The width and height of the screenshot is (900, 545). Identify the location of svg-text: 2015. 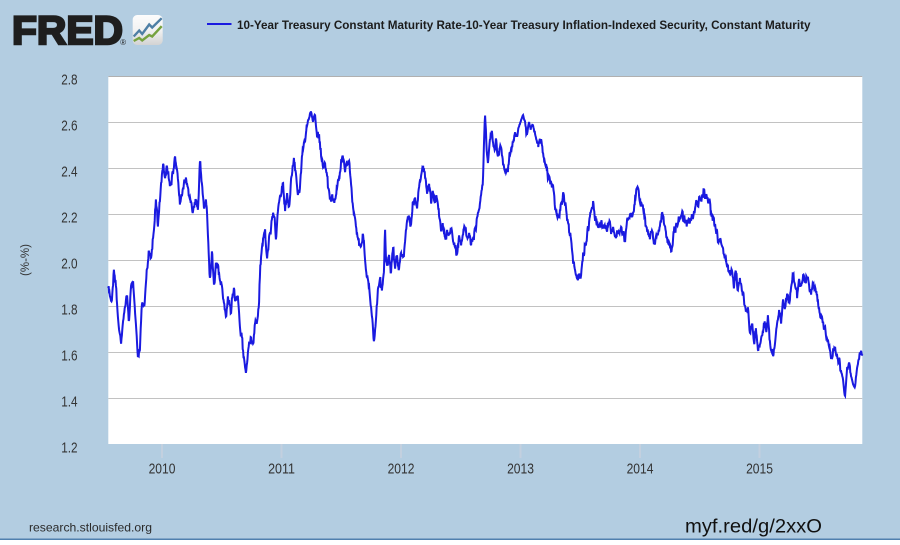
(759, 469).